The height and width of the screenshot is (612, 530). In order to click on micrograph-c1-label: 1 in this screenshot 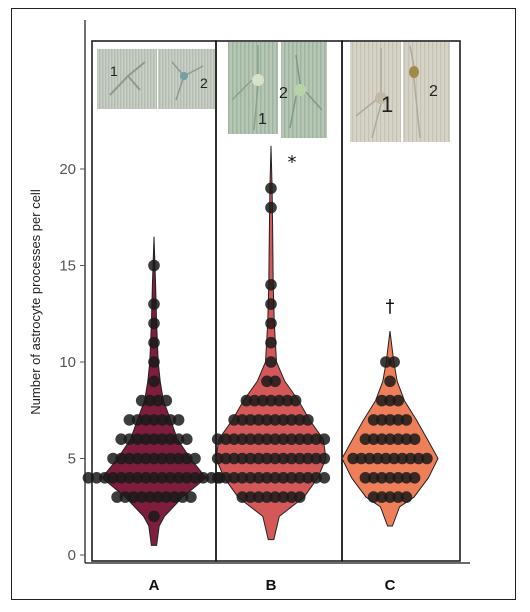, I will do `click(387, 104)`.